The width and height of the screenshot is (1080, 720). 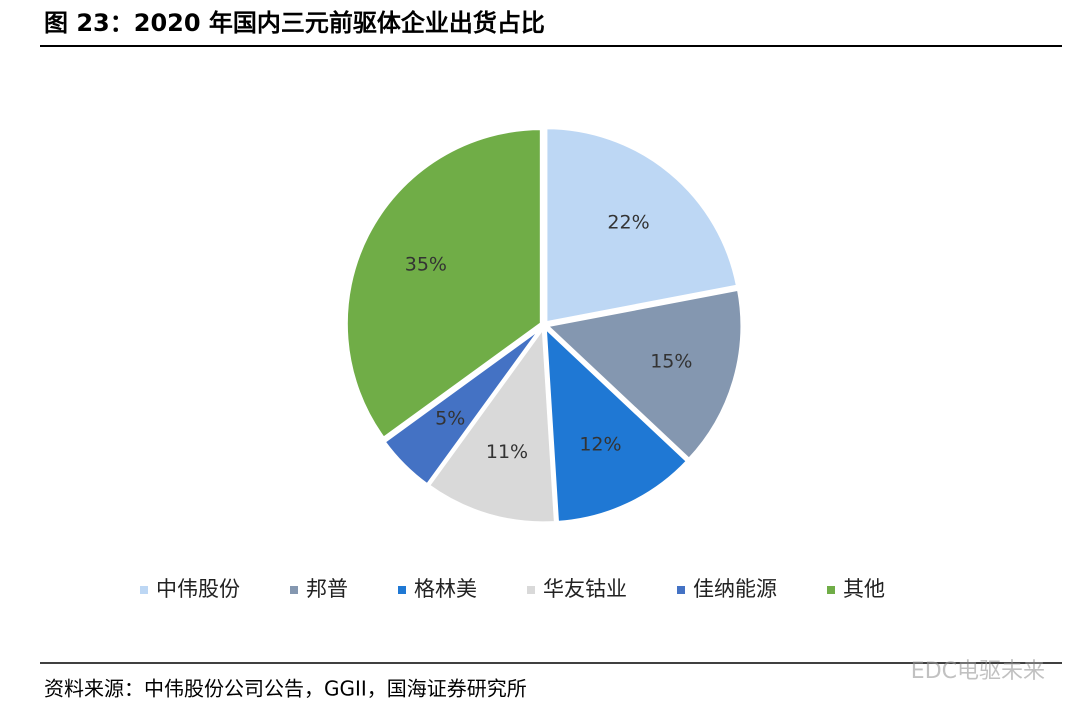 I want to click on data-label: 12%, so click(x=600, y=444).